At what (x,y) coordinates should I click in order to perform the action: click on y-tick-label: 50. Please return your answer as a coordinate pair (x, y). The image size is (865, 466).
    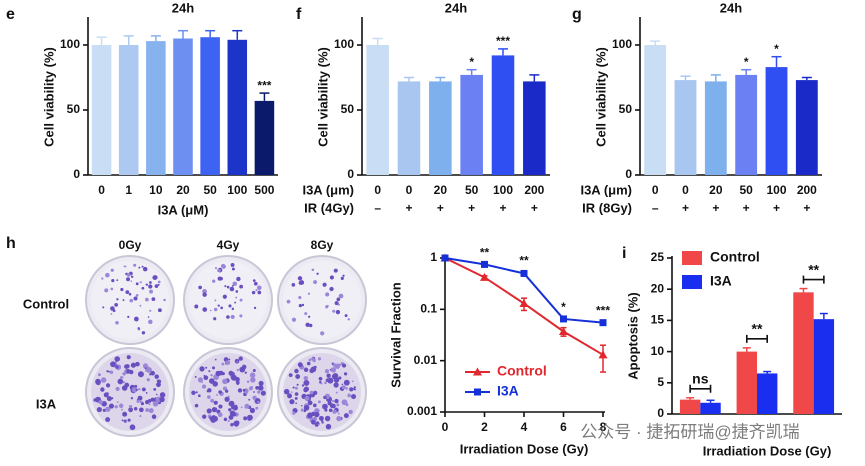
    Looking at the image, I should click on (348, 109).